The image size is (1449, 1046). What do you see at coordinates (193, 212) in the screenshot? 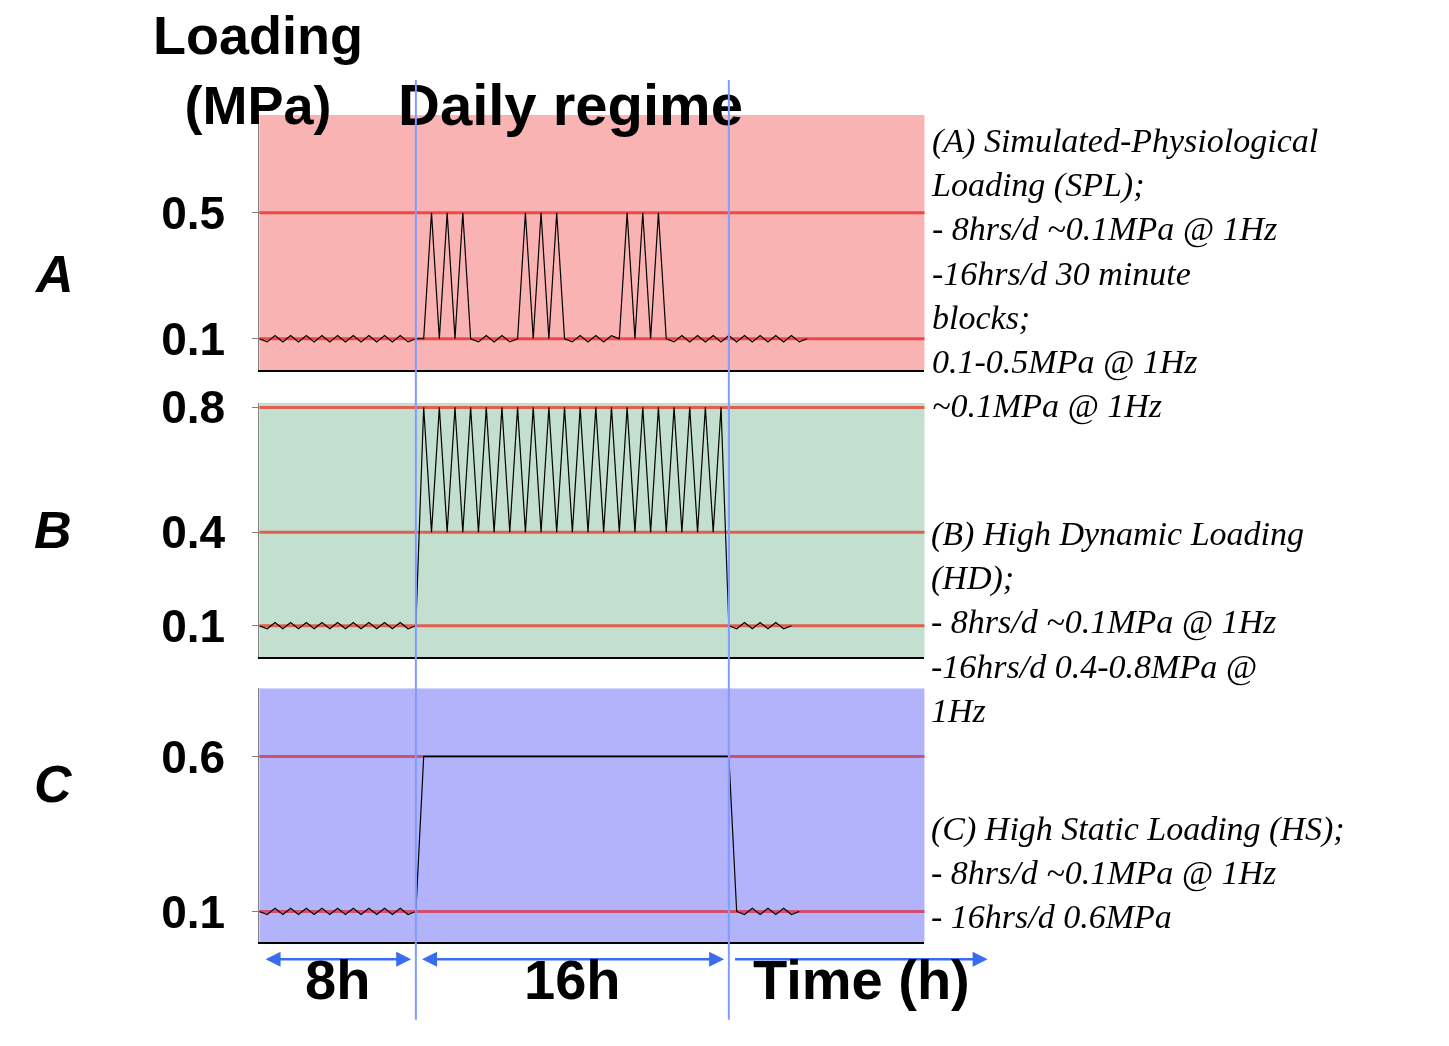
I see `y-tick-label: 0.5` at bounding box center [193, 212].